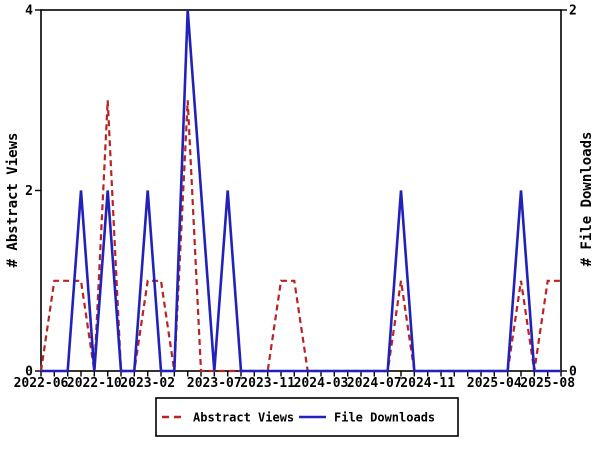 The image size is (600, 450). I want to click on y-right-tick-label: 0, so click(573, 372).